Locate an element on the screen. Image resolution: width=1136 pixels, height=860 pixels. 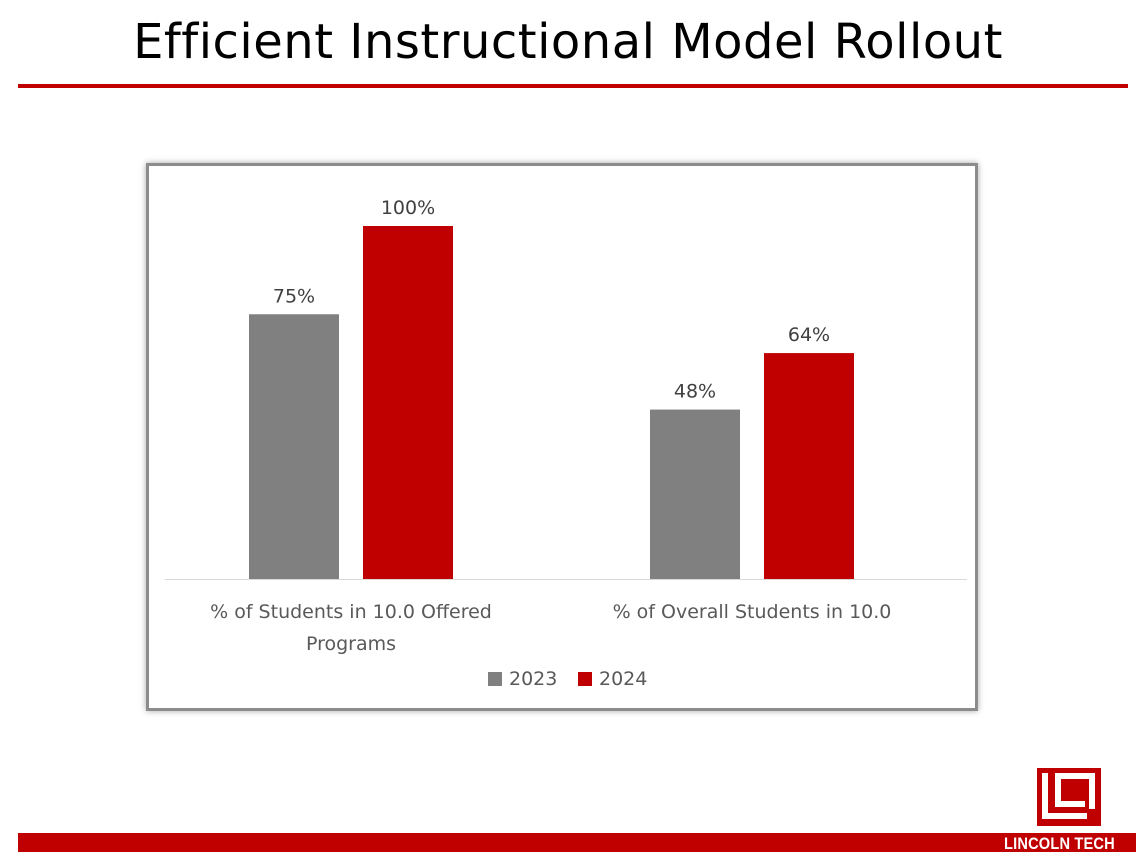
logo-mark-icon is located at coordinates (1069, 797).